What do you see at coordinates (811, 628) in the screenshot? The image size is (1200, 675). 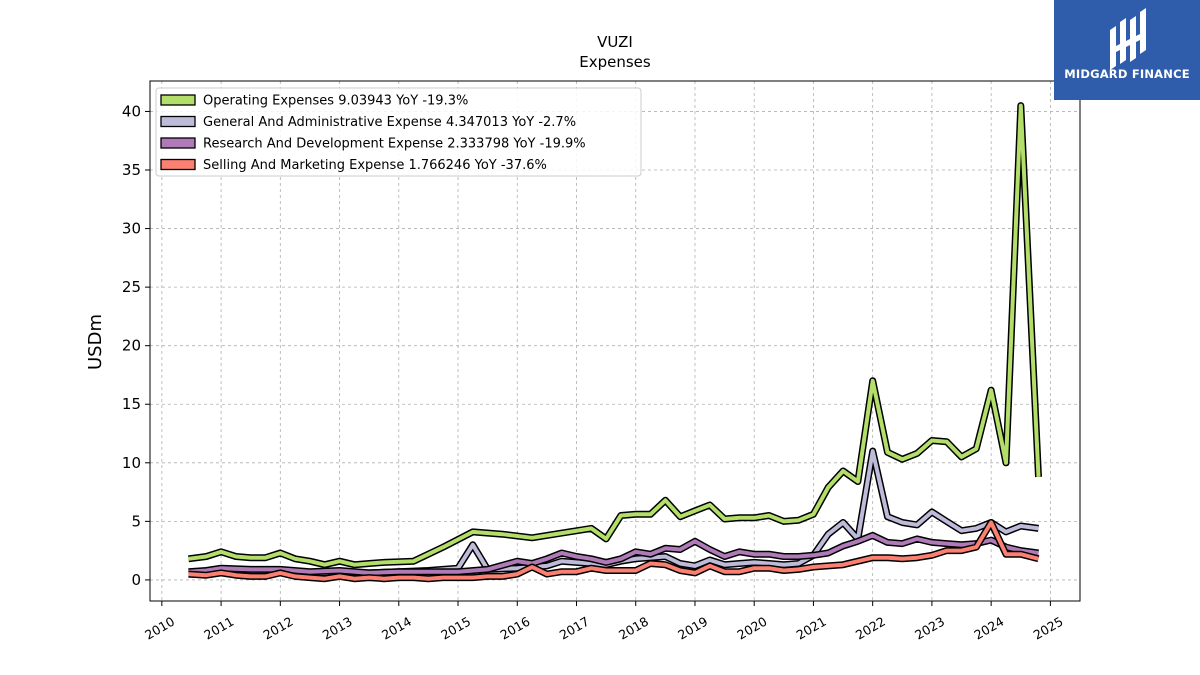 I see `x-tick-label: 2021` at bounding box center [811, 628].